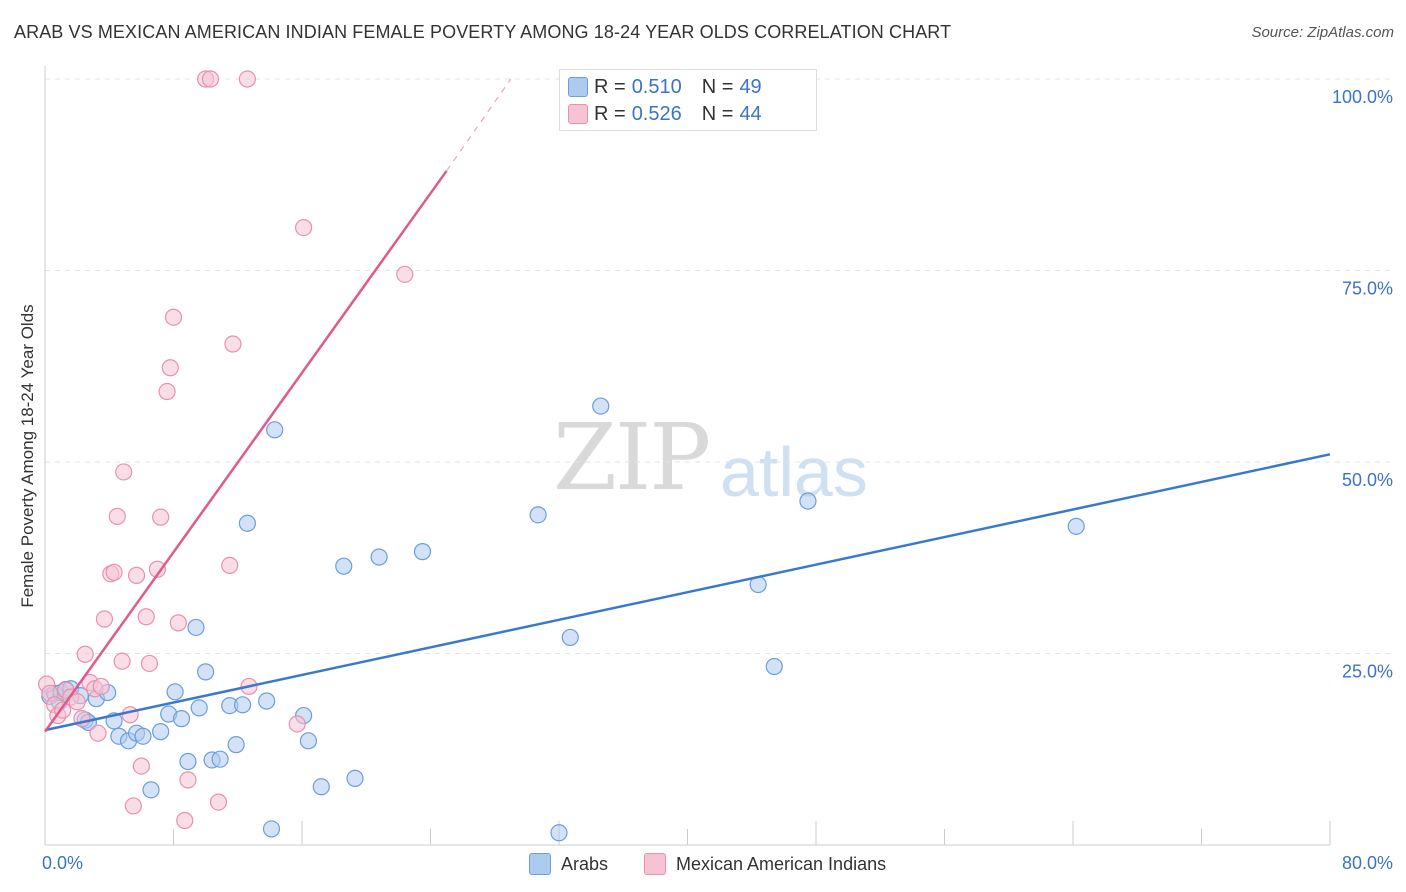 The width and height of the screenshot is (1406, 892). I want to click on bottom-legend-mexican-american-indians: Mexican American Indians, so click(765, 864).